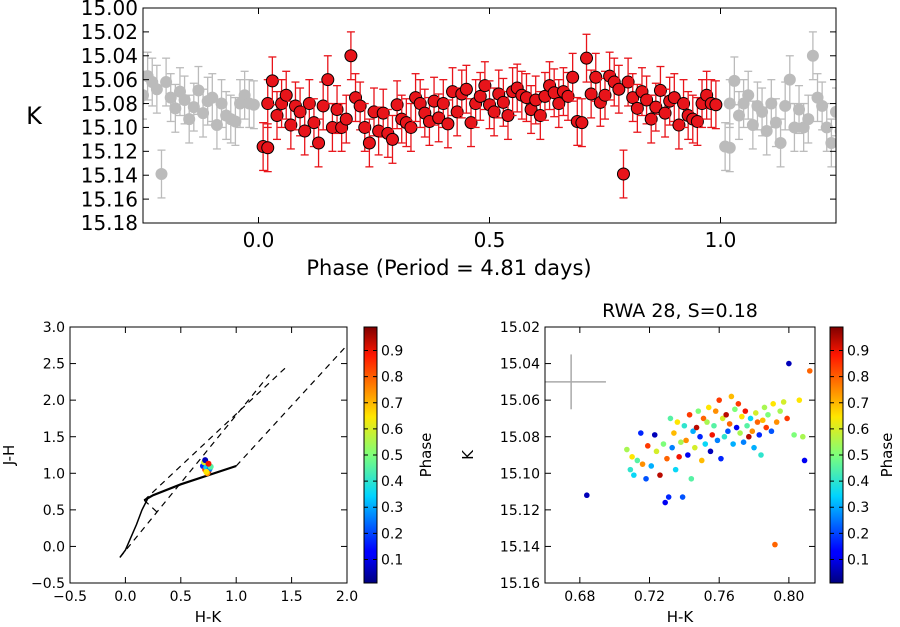  I want to click on lightcurve-xlabel: Phase (Period = 4.81 days), so click(448, 268).